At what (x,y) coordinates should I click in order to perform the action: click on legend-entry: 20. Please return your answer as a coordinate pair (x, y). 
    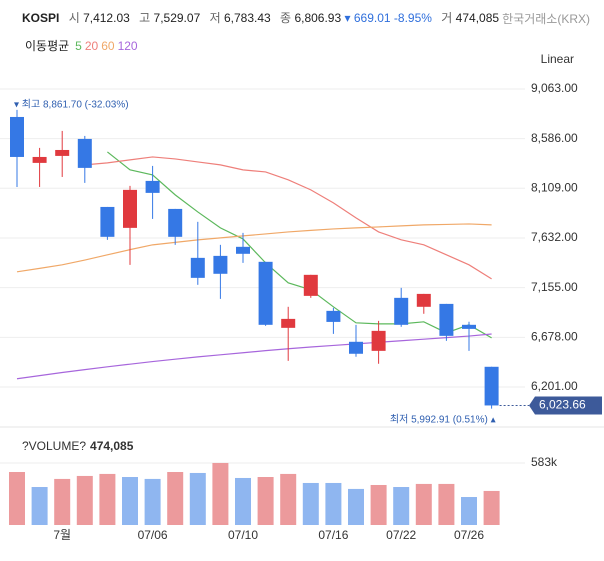
    Looking at the image, I should click on (91, 46).